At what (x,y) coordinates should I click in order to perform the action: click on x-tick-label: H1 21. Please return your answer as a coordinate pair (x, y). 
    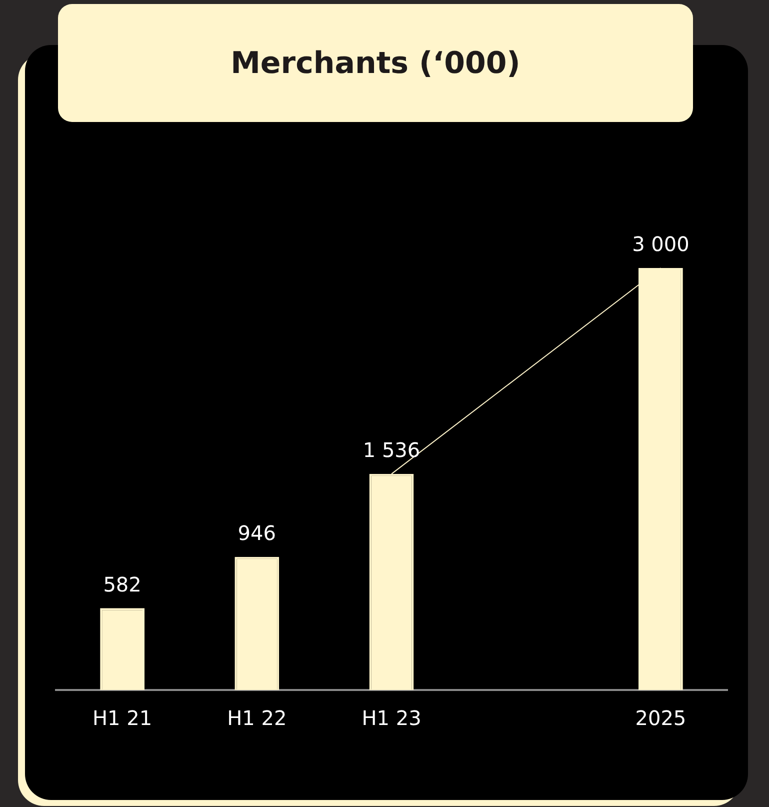
    Looking at the image, I should click on (122, 718).